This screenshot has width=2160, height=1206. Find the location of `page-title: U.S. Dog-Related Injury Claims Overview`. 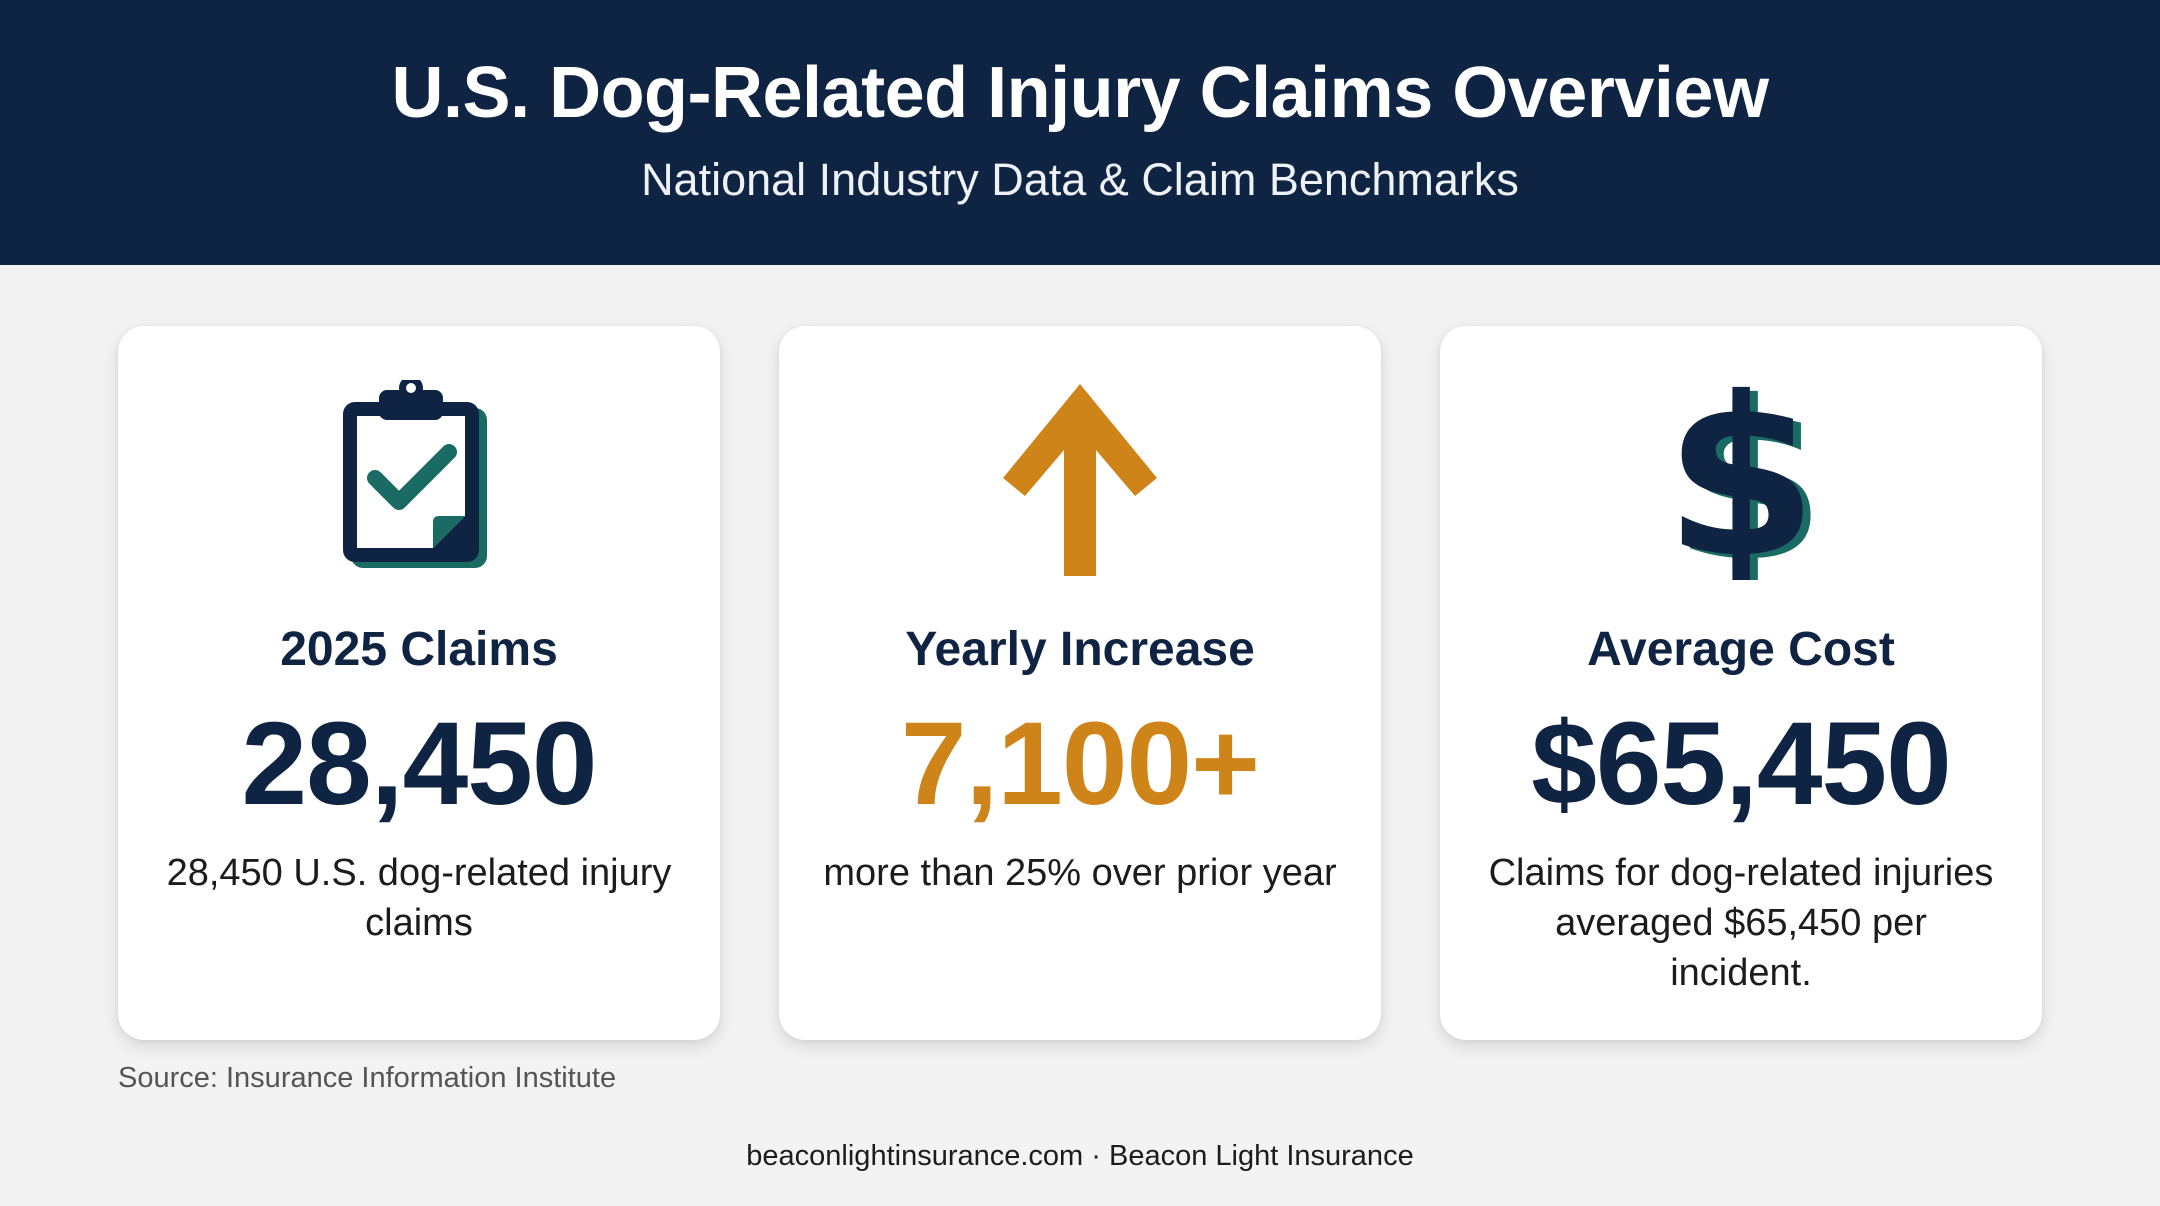

page-title: U.S. Dog-Related Injury Claims Overview is located at coordinates (1080, 93).